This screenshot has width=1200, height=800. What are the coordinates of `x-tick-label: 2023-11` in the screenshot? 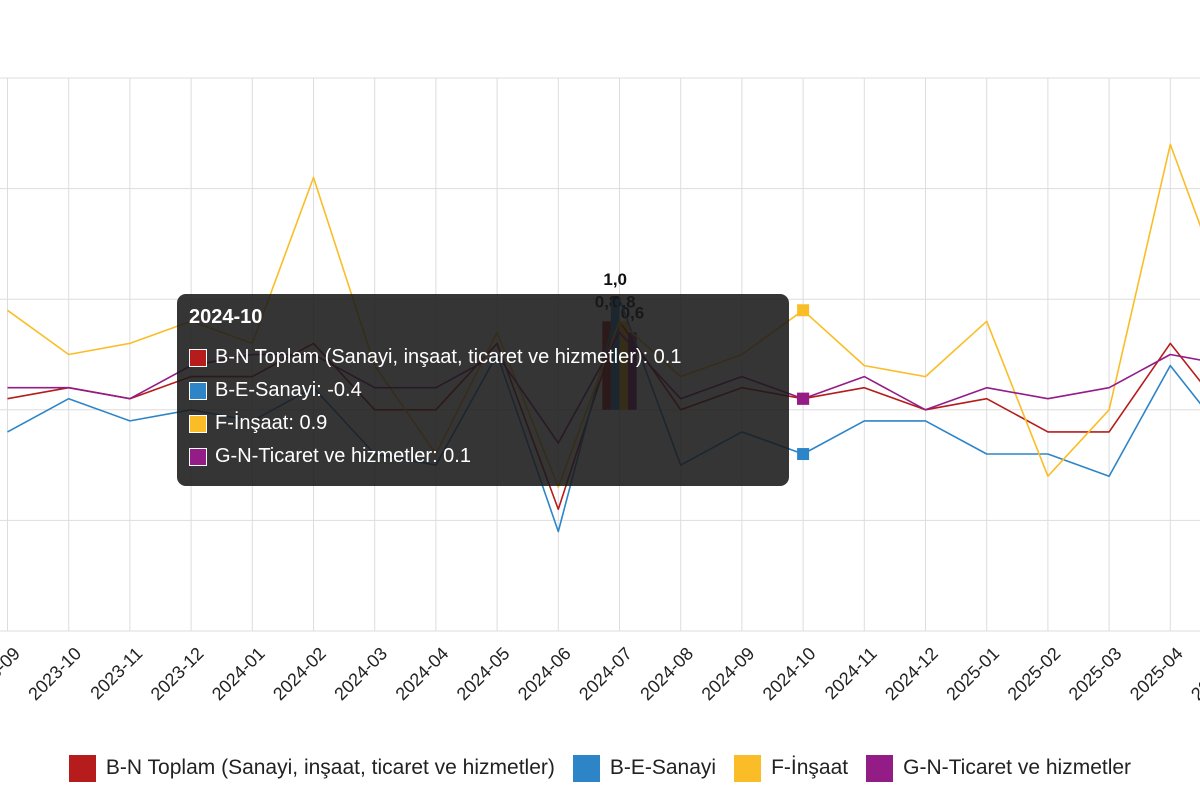 It's located at (116, 673).